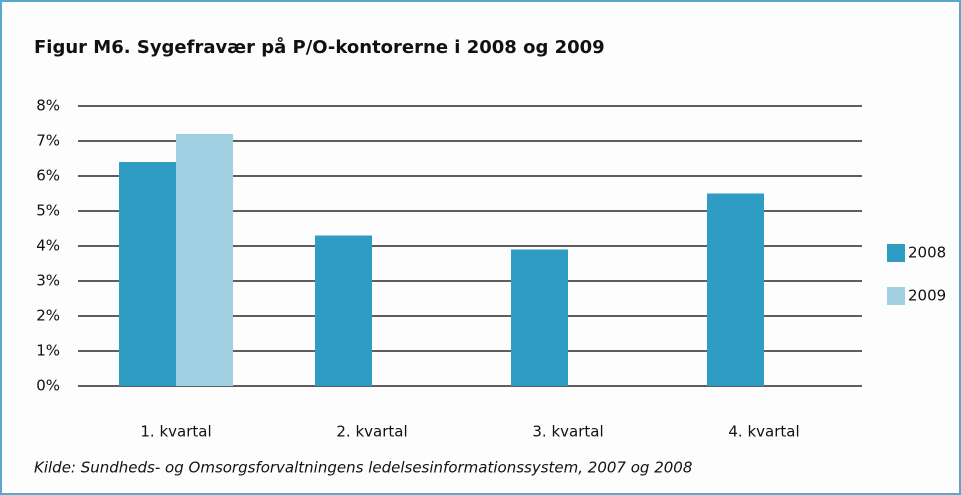 This screenshot has height=495, width=961. What do you see at coordinates (175, 432) in the screenshot?
I see `x-tick-label: 1. kvartal` at bounding box center [175, 432].